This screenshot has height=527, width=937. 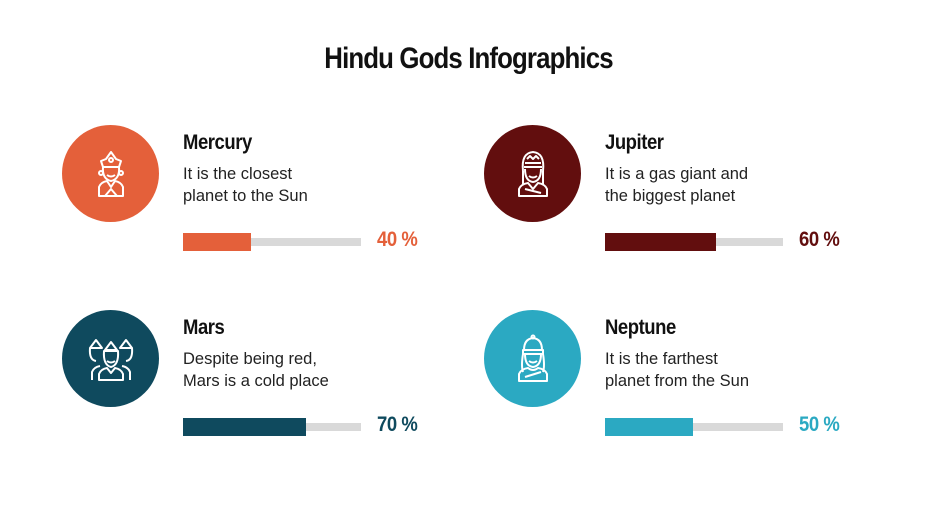 I want to click on three-headed-god-icon, so click(x=110, y=359).